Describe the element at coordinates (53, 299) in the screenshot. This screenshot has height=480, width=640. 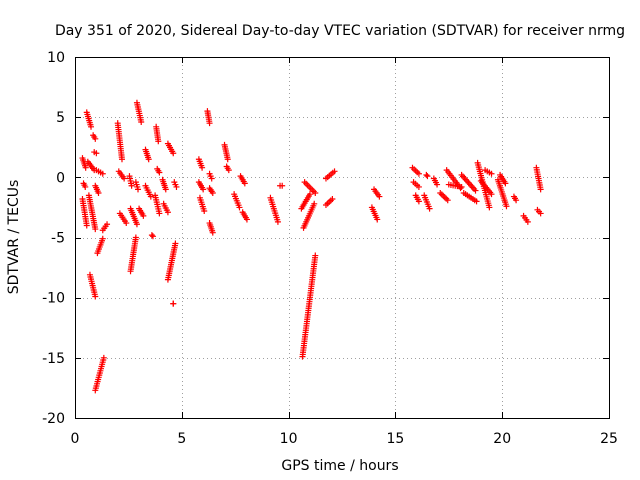
I see `y-tick-label: -10` at that location.